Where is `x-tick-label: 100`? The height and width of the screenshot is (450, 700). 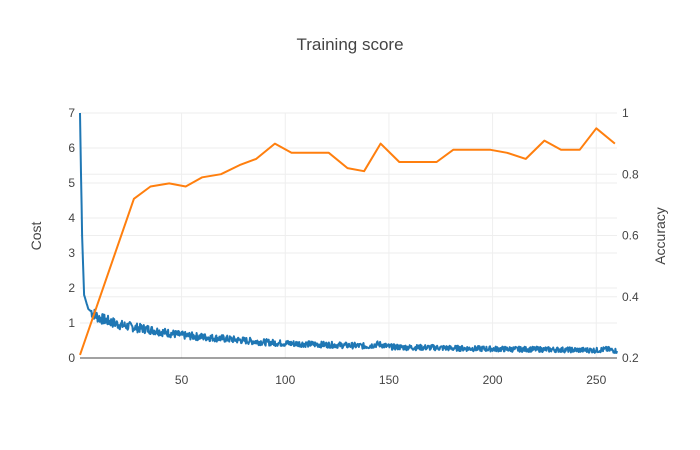 x-tick-label: 100 is located at coordinates (285, 380).